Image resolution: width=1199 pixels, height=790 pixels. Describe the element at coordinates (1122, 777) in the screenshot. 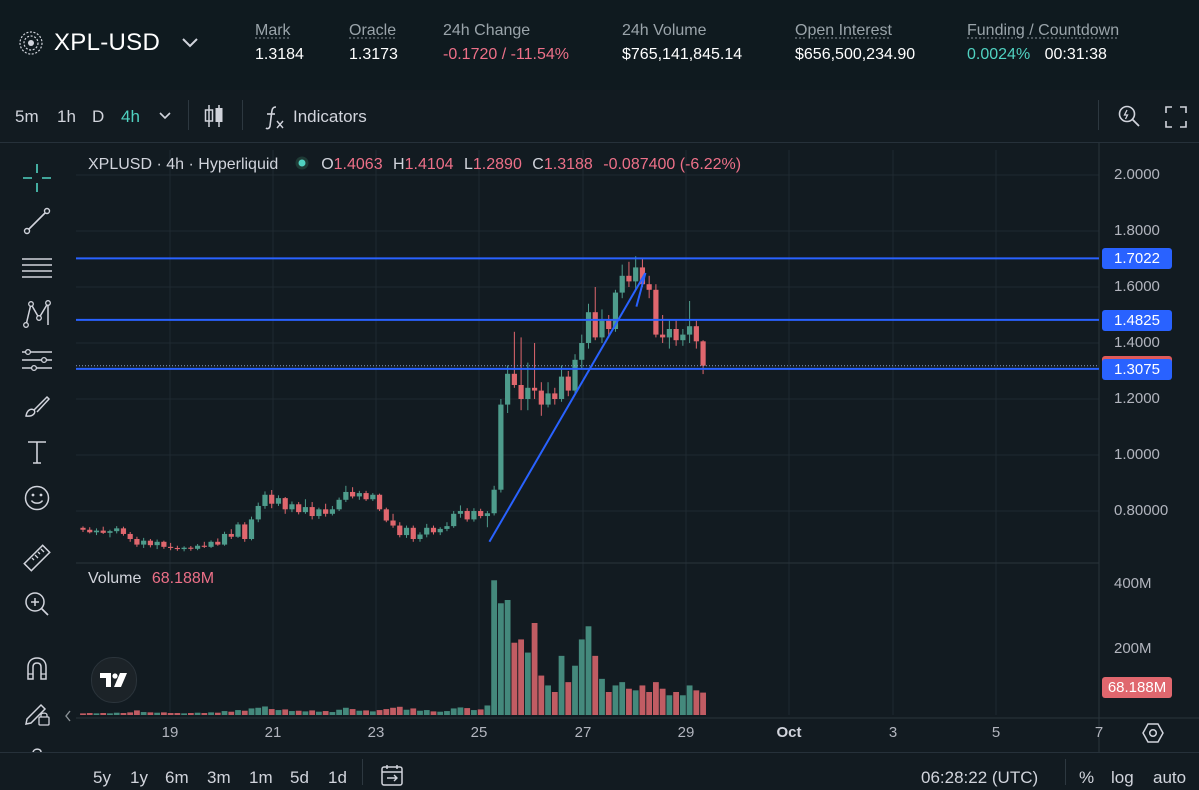

I see `log-scale-toggle: log` at that location.